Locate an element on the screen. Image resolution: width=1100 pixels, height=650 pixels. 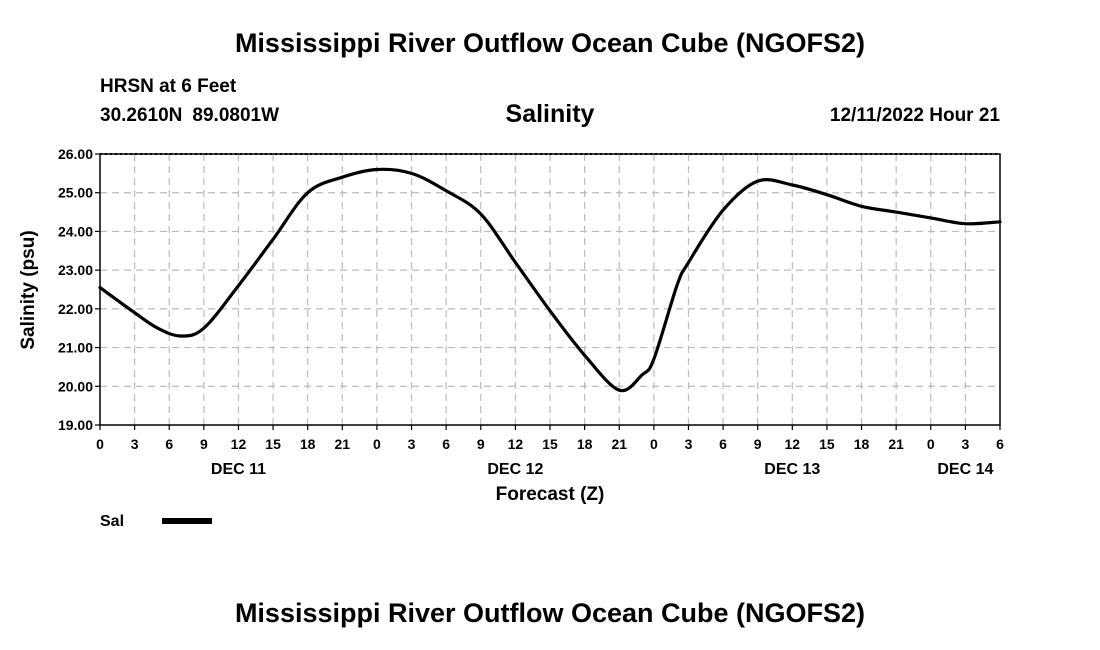
legend-label: Sal is located at coordinates (112, 521).